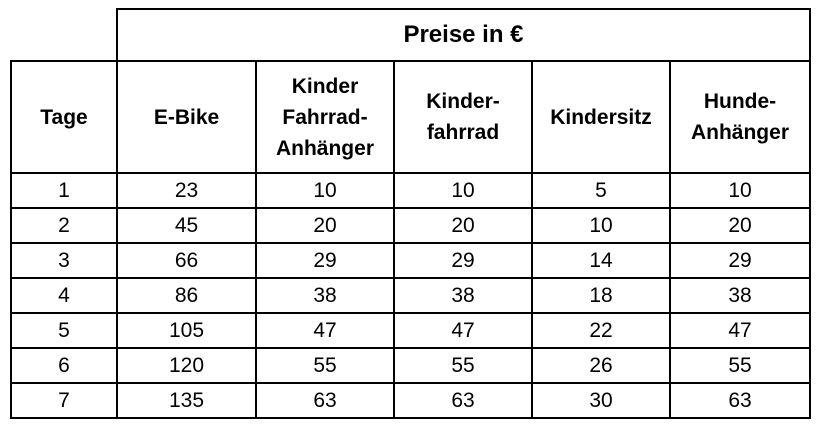  Describe the element at coordinates (325, 117) in the screenshot. I see `column-header-child-bike-trailer: Kinder Fahrrad- Anhänger` at that location.